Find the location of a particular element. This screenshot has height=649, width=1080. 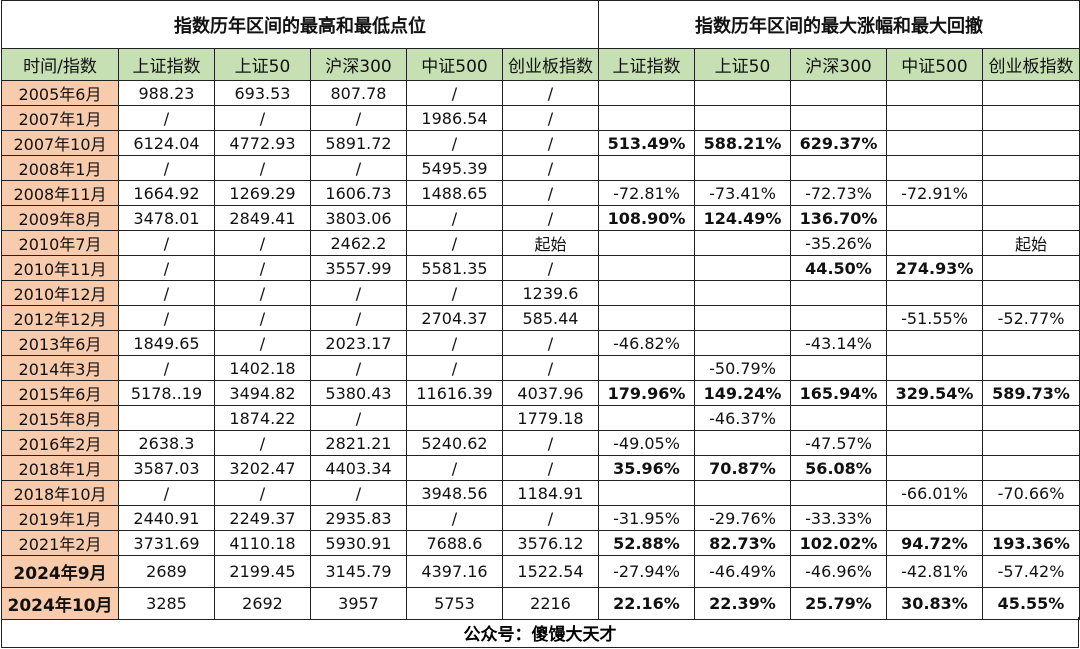

col-header: 中证500 is located at coordinates (934, 64).